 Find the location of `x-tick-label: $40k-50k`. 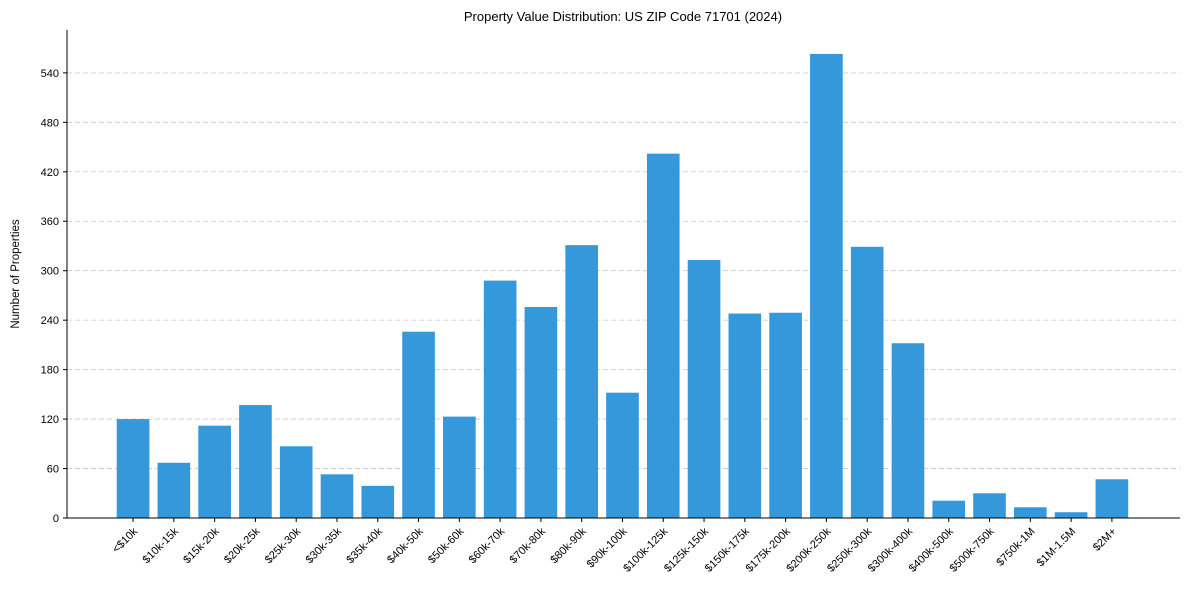

x-tick-label: $40k-50k is located at coordinates (405, 545).